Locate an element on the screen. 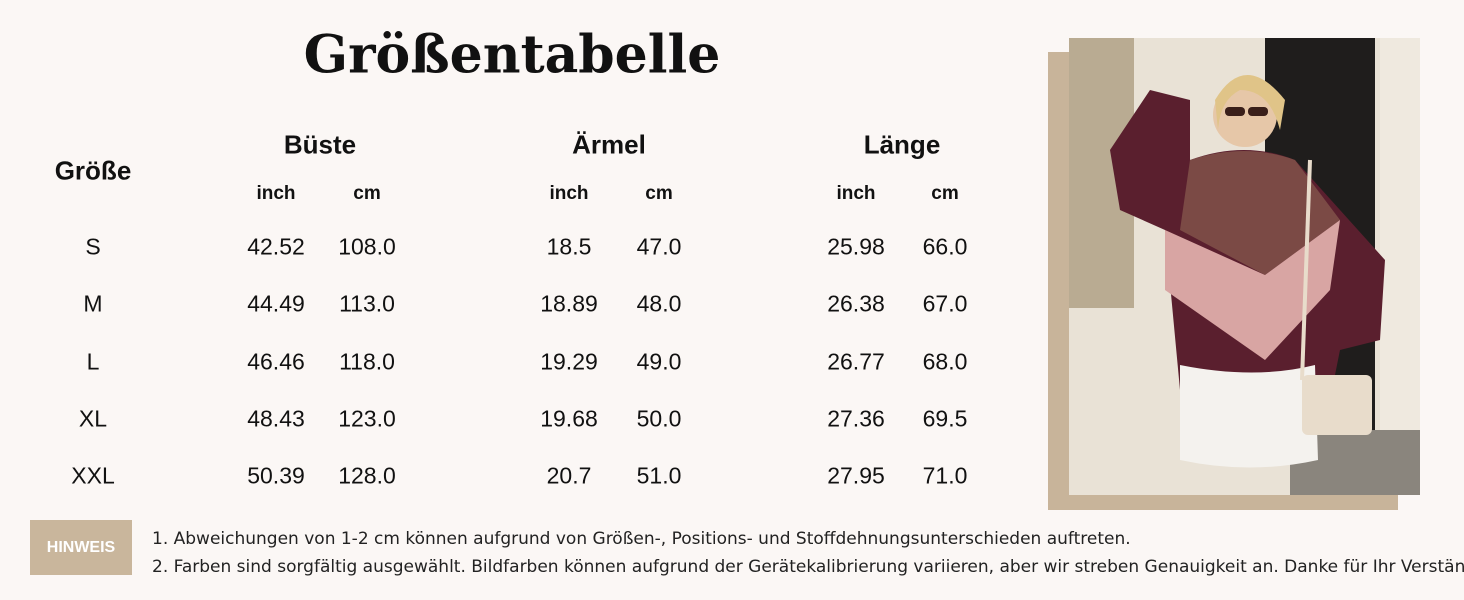 Image resolution: width=1464 pixels, height=600 pixels. measurement: 113.0 is located at coordinates (367, 303).